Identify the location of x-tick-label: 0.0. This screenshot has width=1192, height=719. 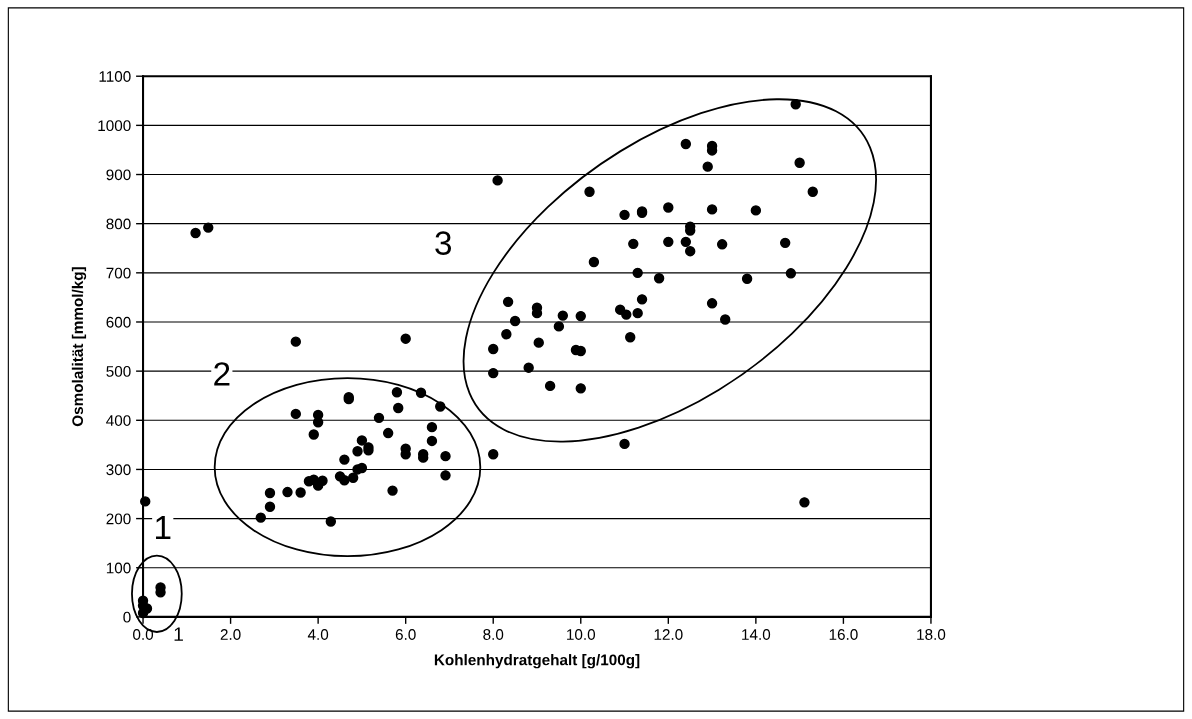
(143, 634).